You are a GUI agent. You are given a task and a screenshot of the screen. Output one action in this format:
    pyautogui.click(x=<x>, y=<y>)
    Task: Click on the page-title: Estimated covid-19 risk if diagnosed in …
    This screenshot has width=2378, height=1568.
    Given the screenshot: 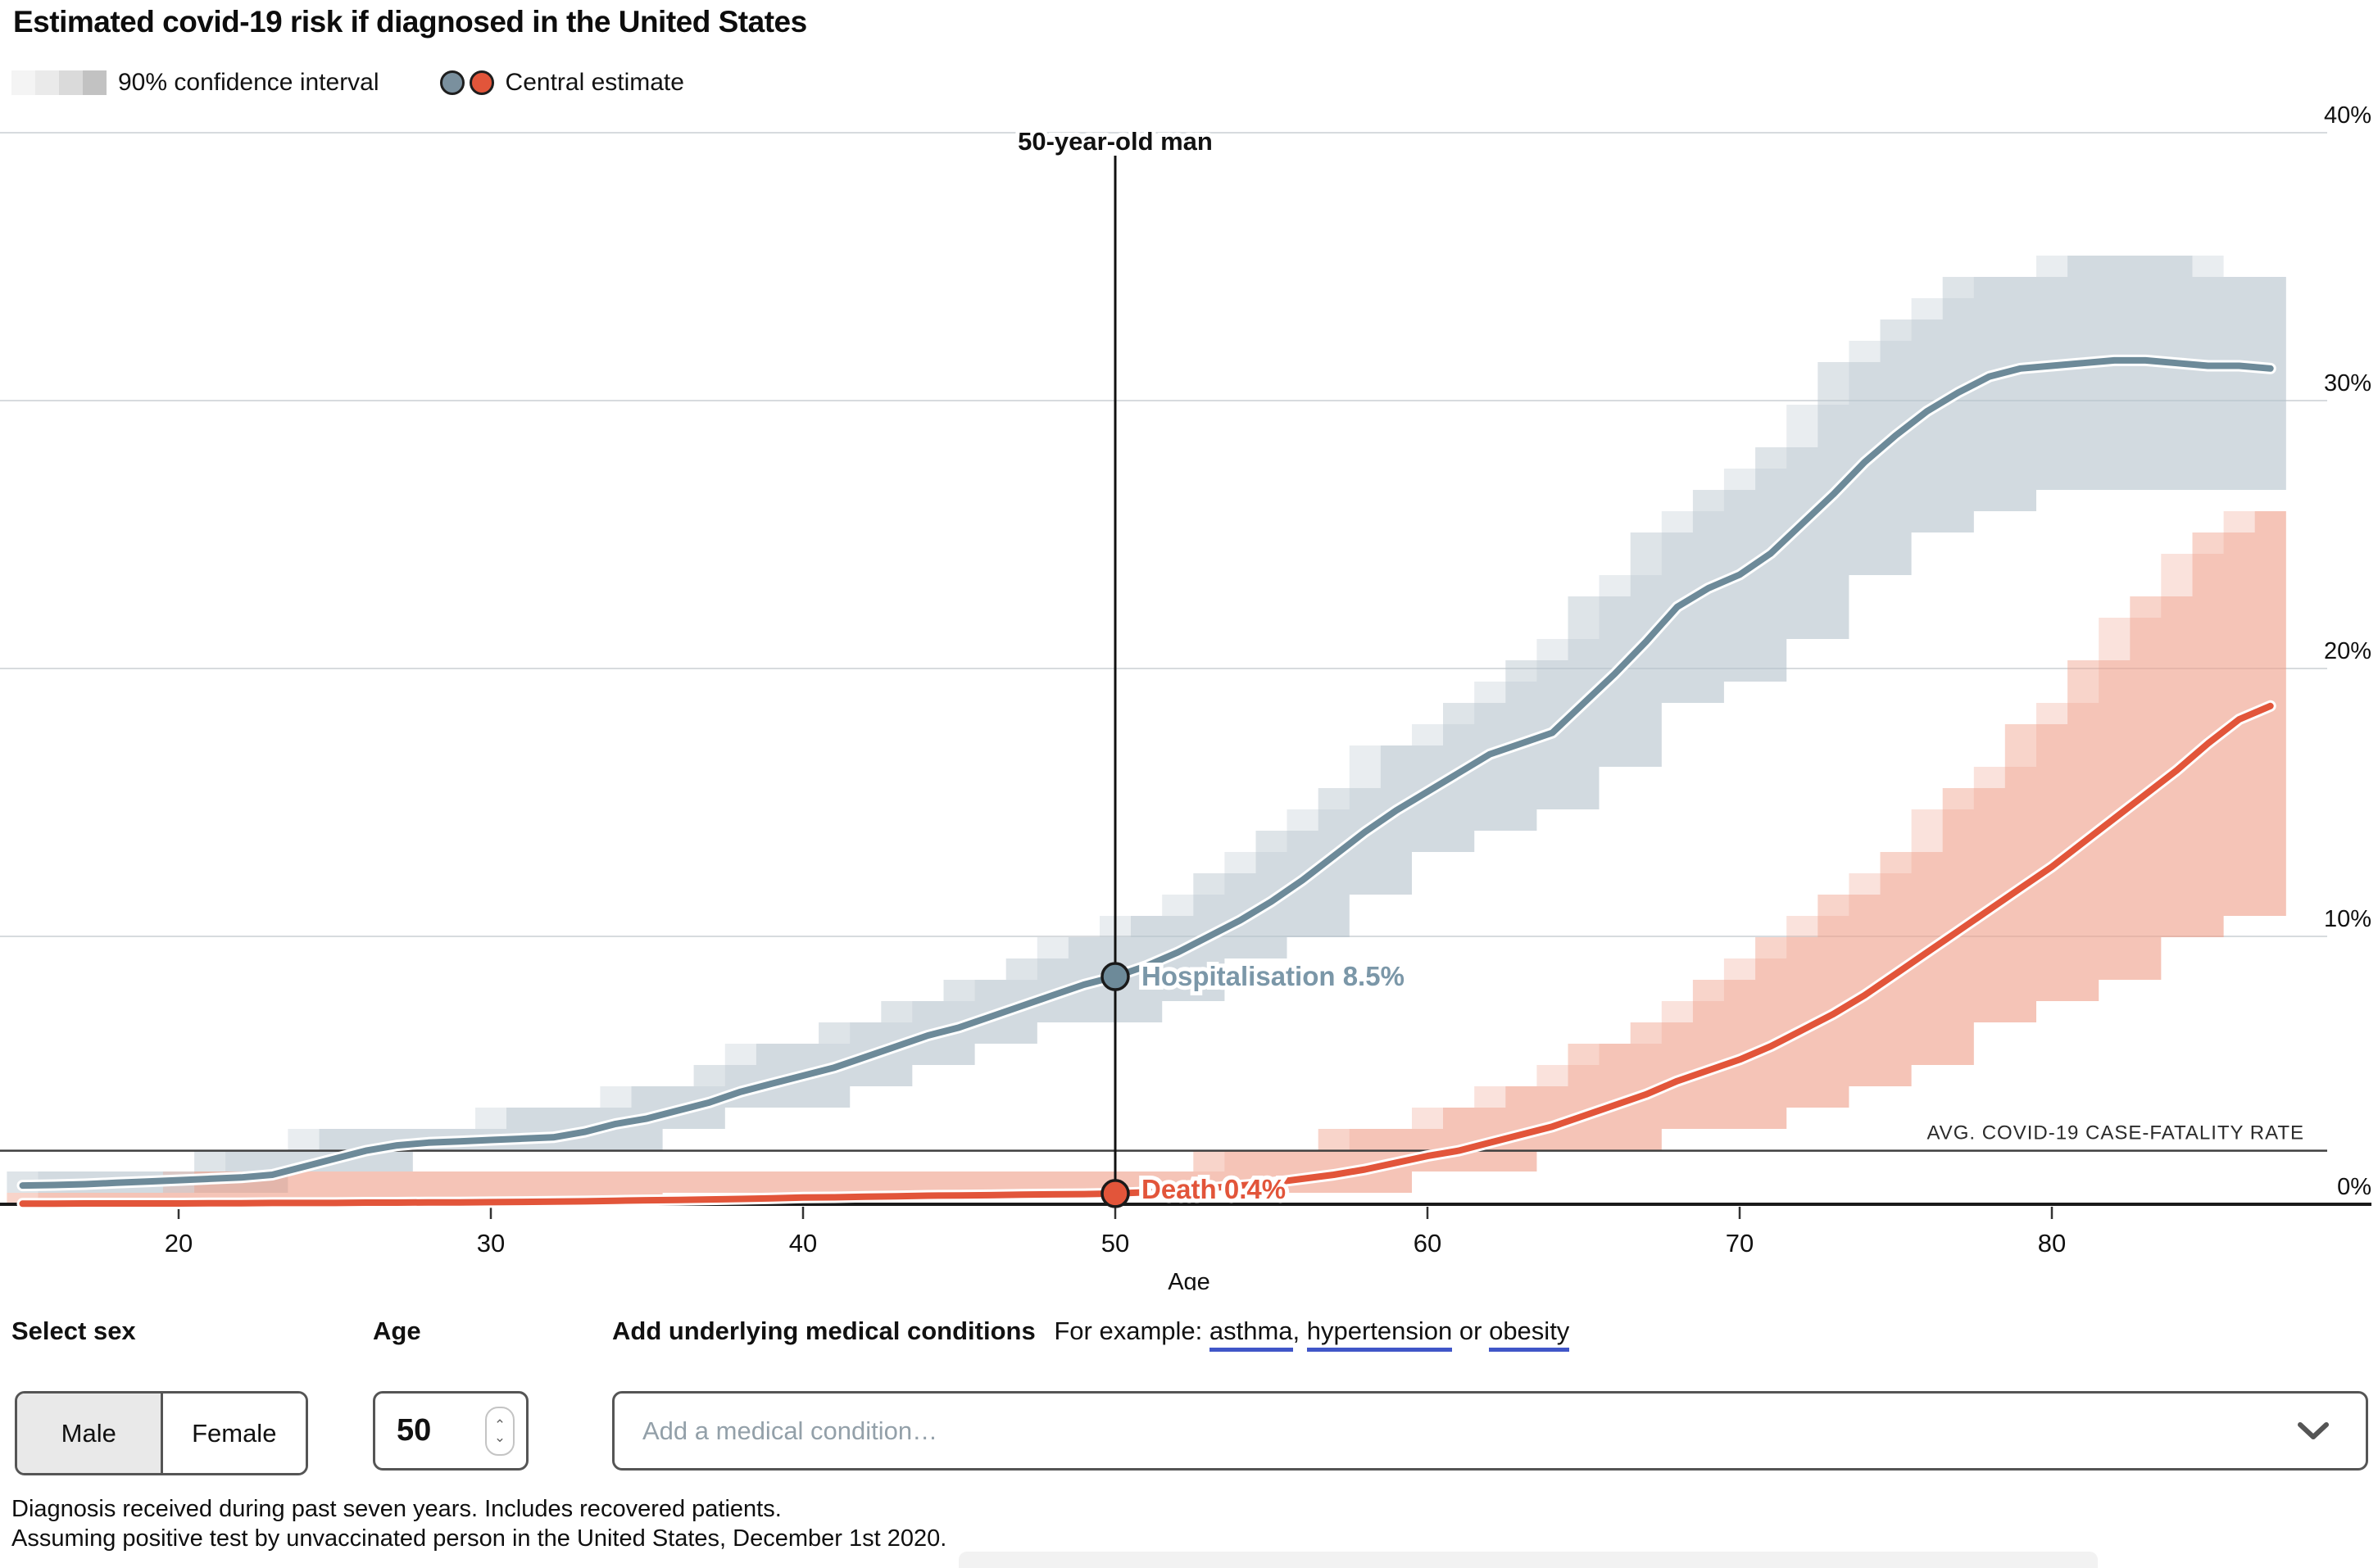 What is the action you would take?
    pyautogui.click(x=410, y=22)
    